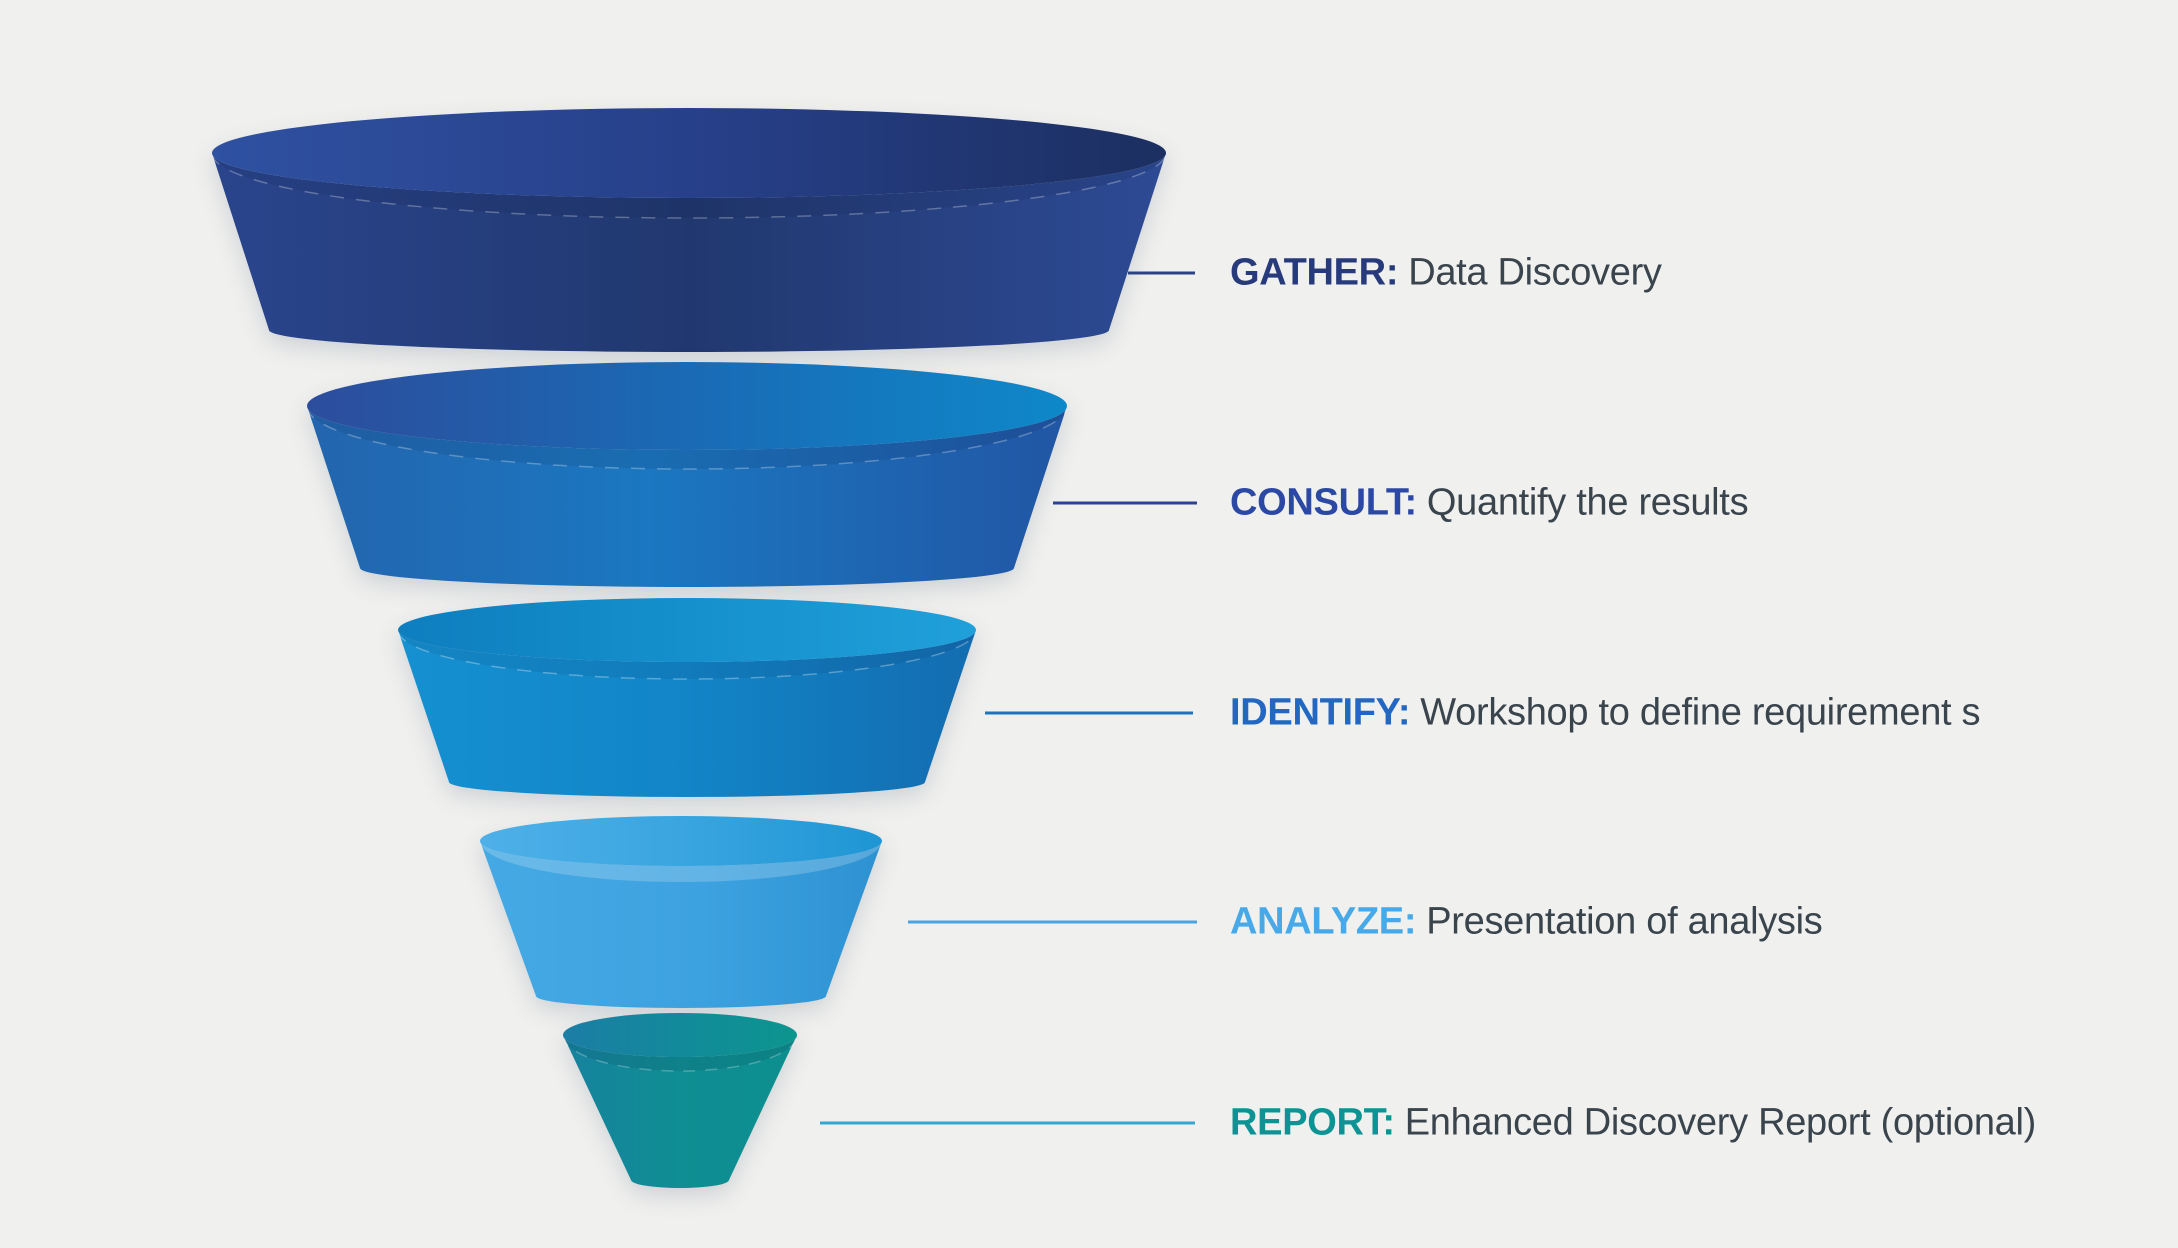 This screenshot has height=1248, width=2178. I want to click on funnel-stage-gather-lip, so click(689, 185).